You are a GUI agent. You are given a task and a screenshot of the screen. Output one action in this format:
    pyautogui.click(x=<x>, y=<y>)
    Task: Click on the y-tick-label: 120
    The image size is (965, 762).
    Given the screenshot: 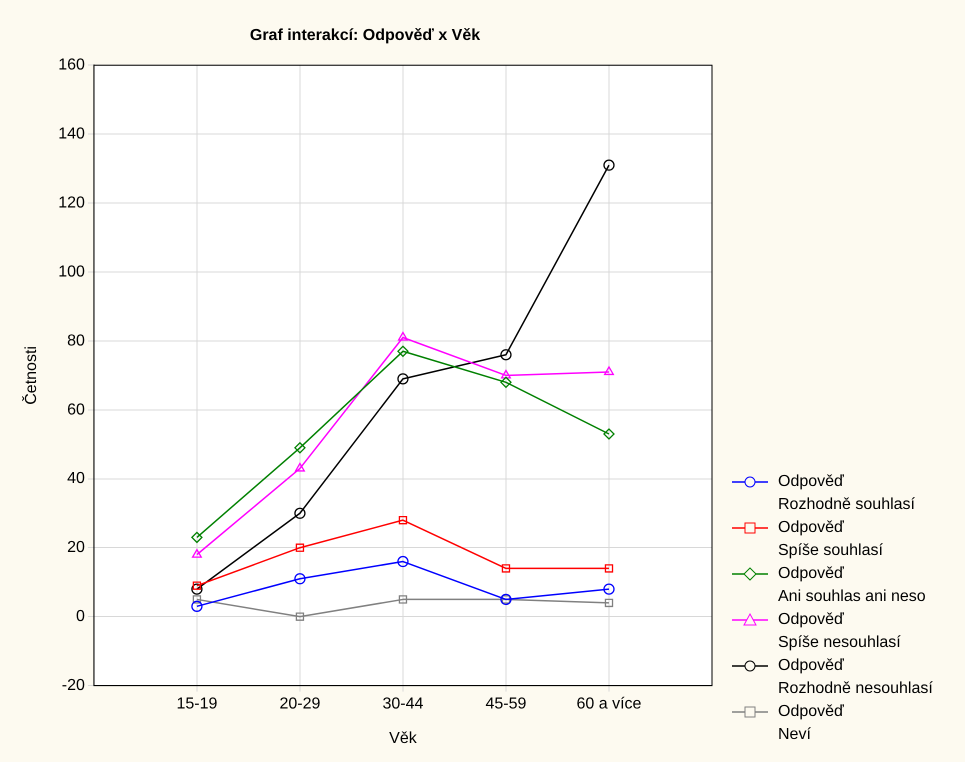 What is the action you would take?
    pyautogui.click(x=71, y=203)
    